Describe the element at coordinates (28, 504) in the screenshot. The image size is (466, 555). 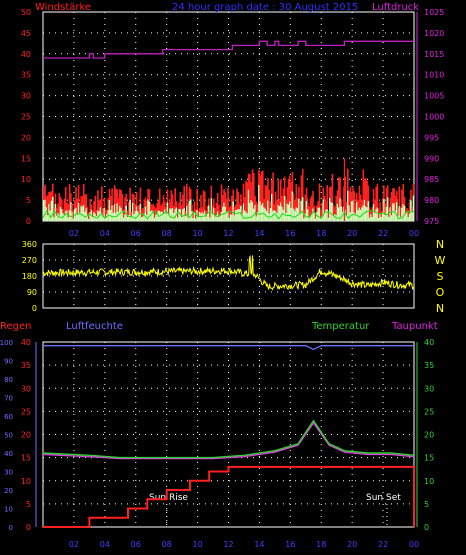
I see `rain-tick-label: 5` at that location.